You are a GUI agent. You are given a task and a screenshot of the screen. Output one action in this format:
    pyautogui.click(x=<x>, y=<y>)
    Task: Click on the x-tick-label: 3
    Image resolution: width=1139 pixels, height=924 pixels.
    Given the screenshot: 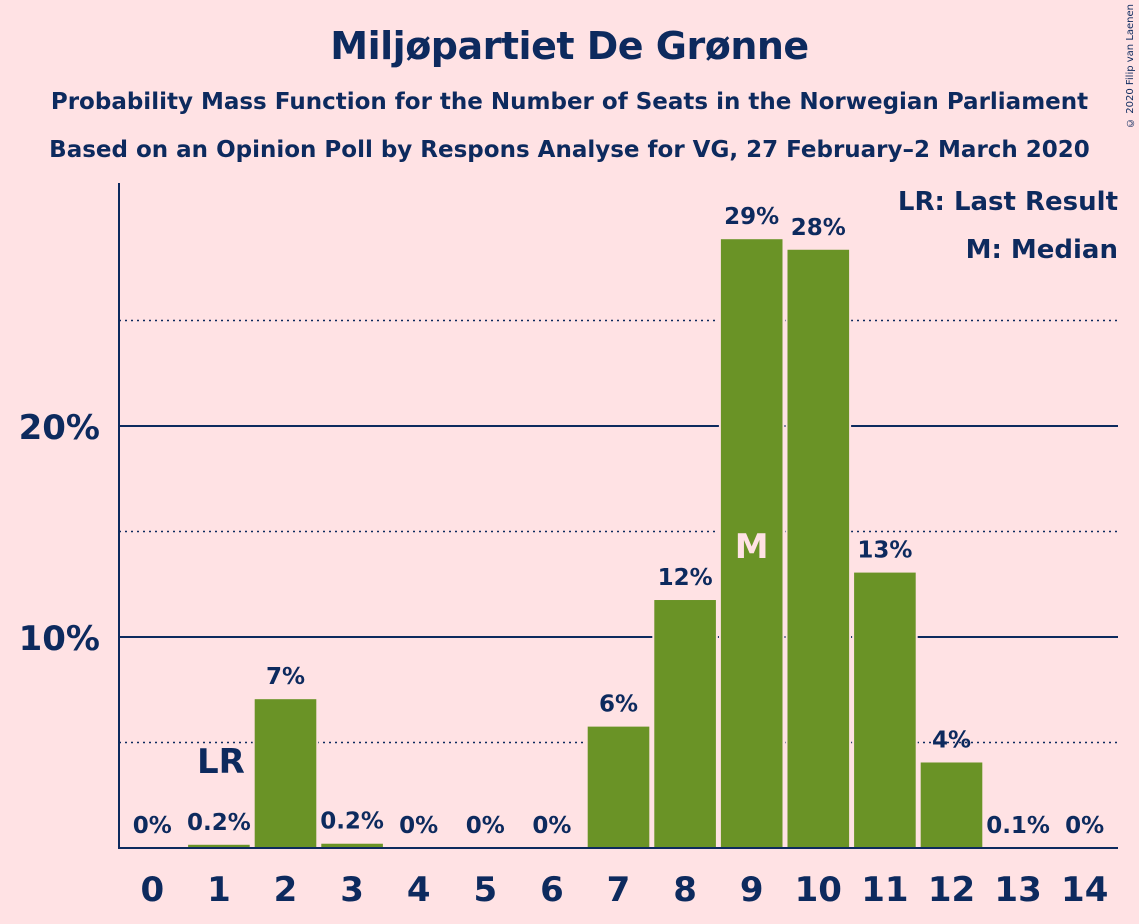 What is the action you would take?
    pyautogui.click(x=352, y=890)
    